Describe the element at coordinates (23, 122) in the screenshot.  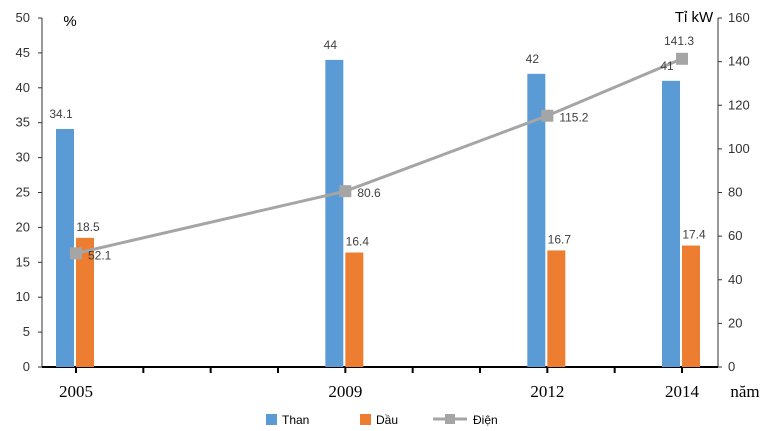
I see `left-tick-label: 35` at that location.